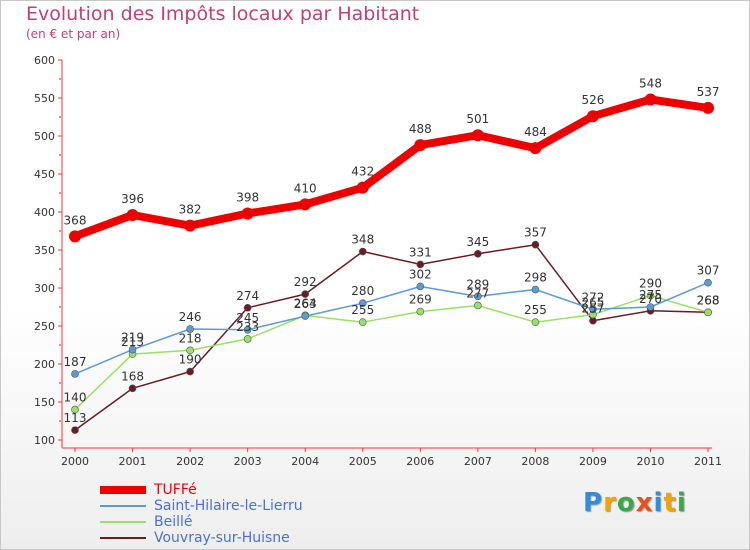 Image resolution: width=750 pixels, height=550 pixels. Describe the element at coordinates (708, 300) in the screenshot. I see `data-label: 268` at that location.